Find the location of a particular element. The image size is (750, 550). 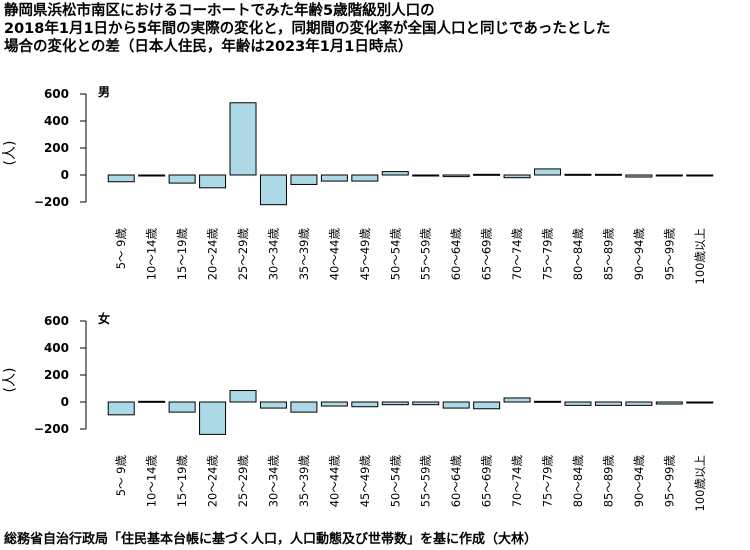

panel-label: 女 is located at coordinates (104, 318).